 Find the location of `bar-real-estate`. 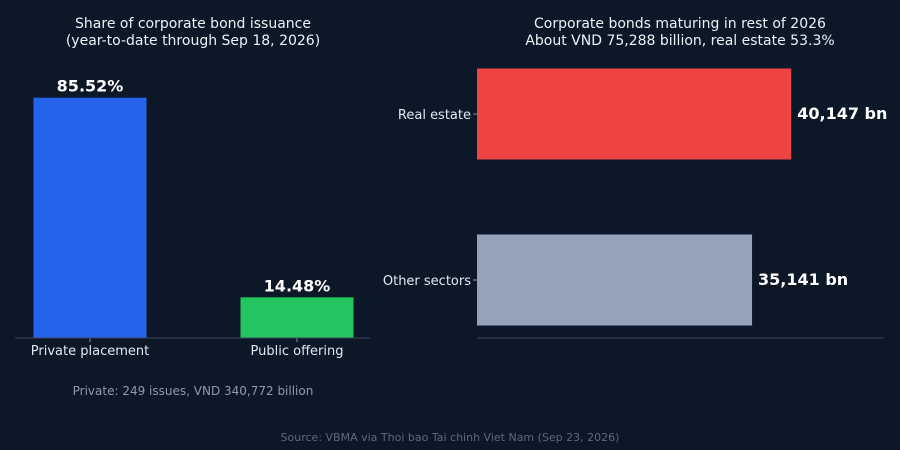

bar-real-estate is located at coordinates (634, 114).